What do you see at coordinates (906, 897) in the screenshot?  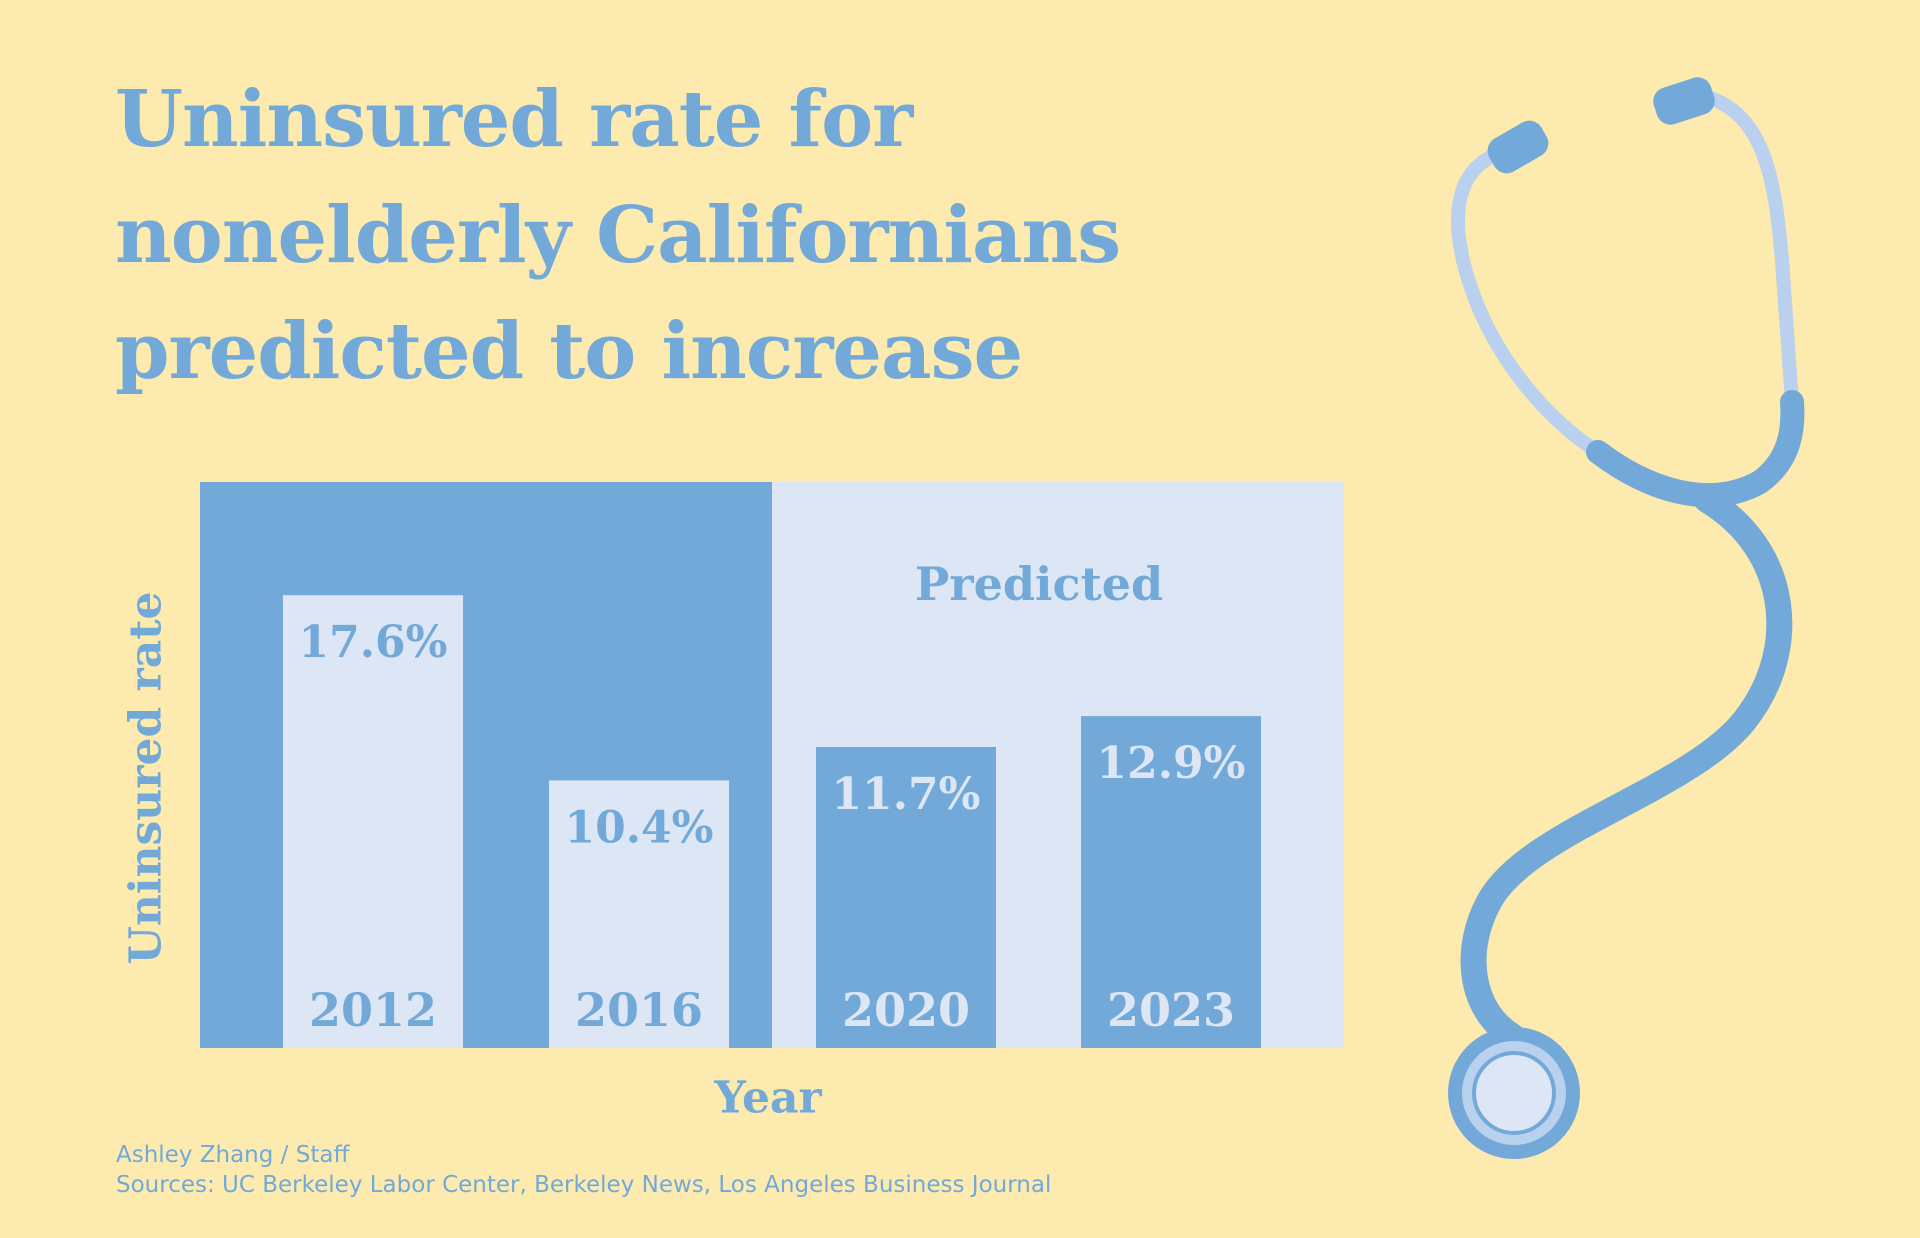 I see `bar-2020` at bounding box center [906, 897].